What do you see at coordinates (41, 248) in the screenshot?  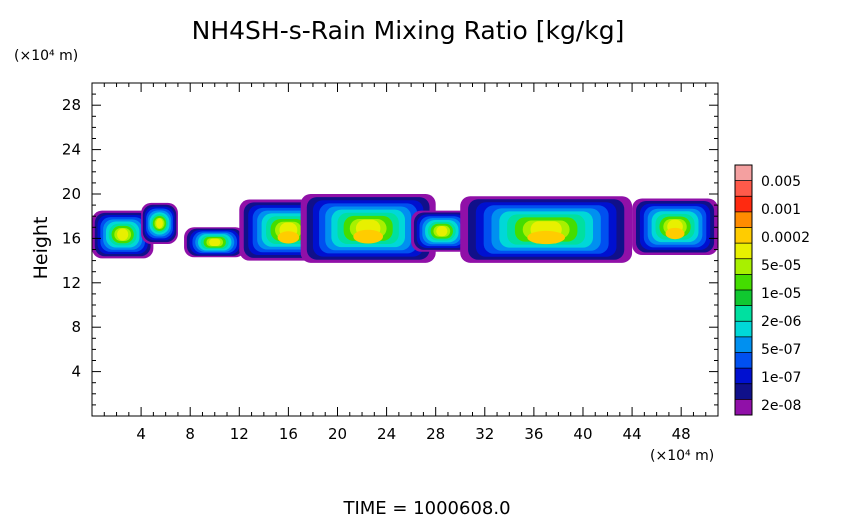 I see `y-axis-label: Height` at bounding box center [41, 248].